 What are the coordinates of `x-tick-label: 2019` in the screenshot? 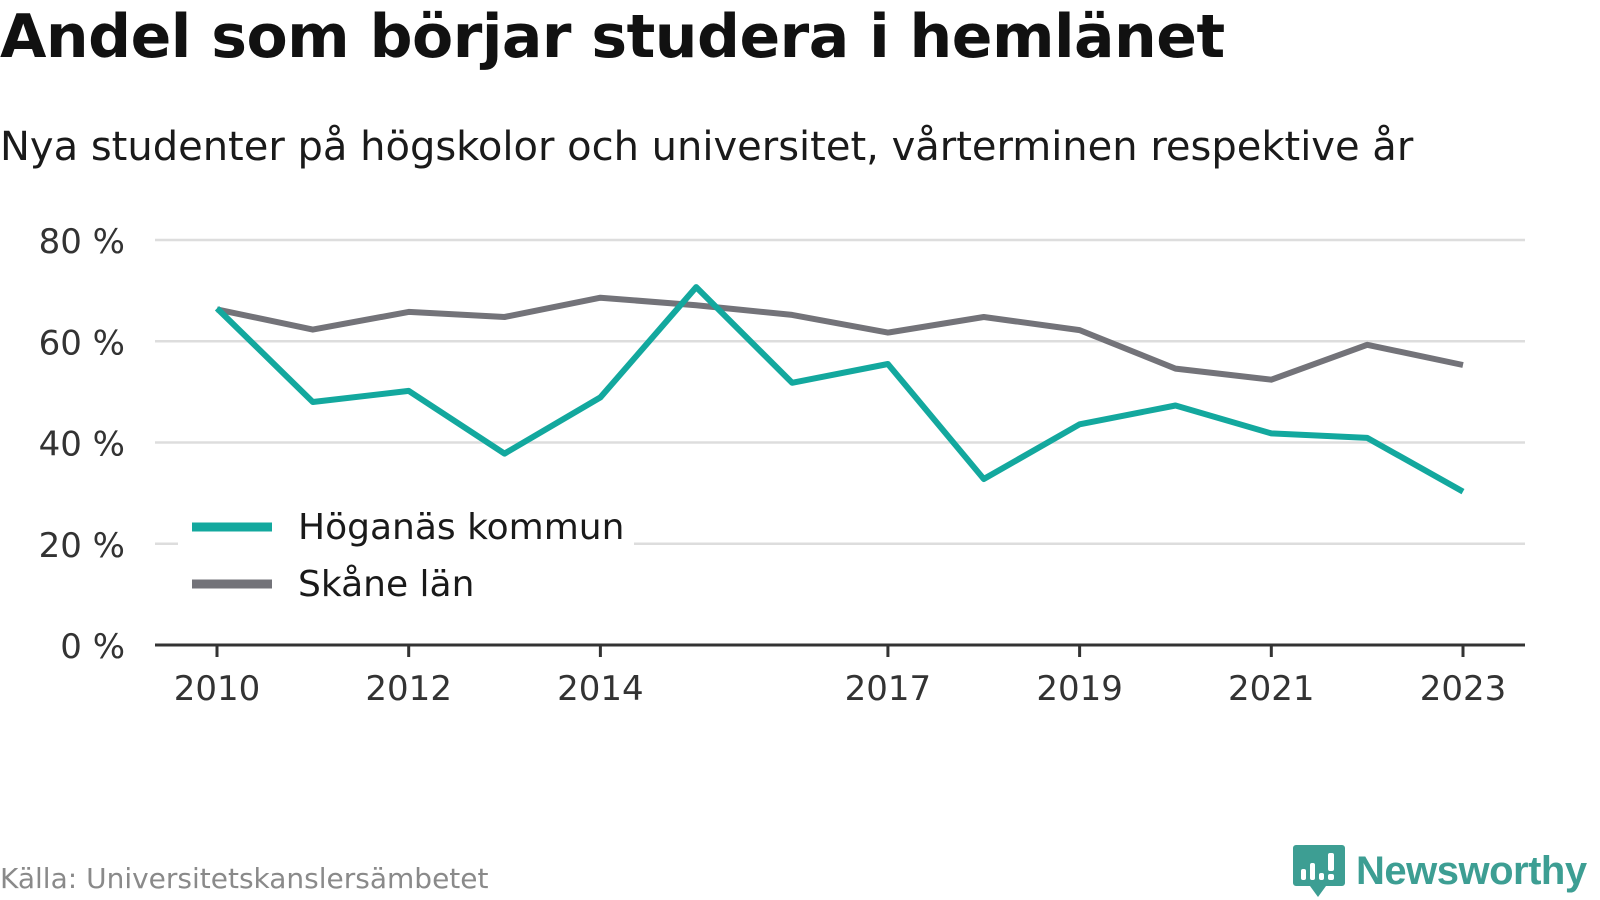 It's located at (1079, 689).